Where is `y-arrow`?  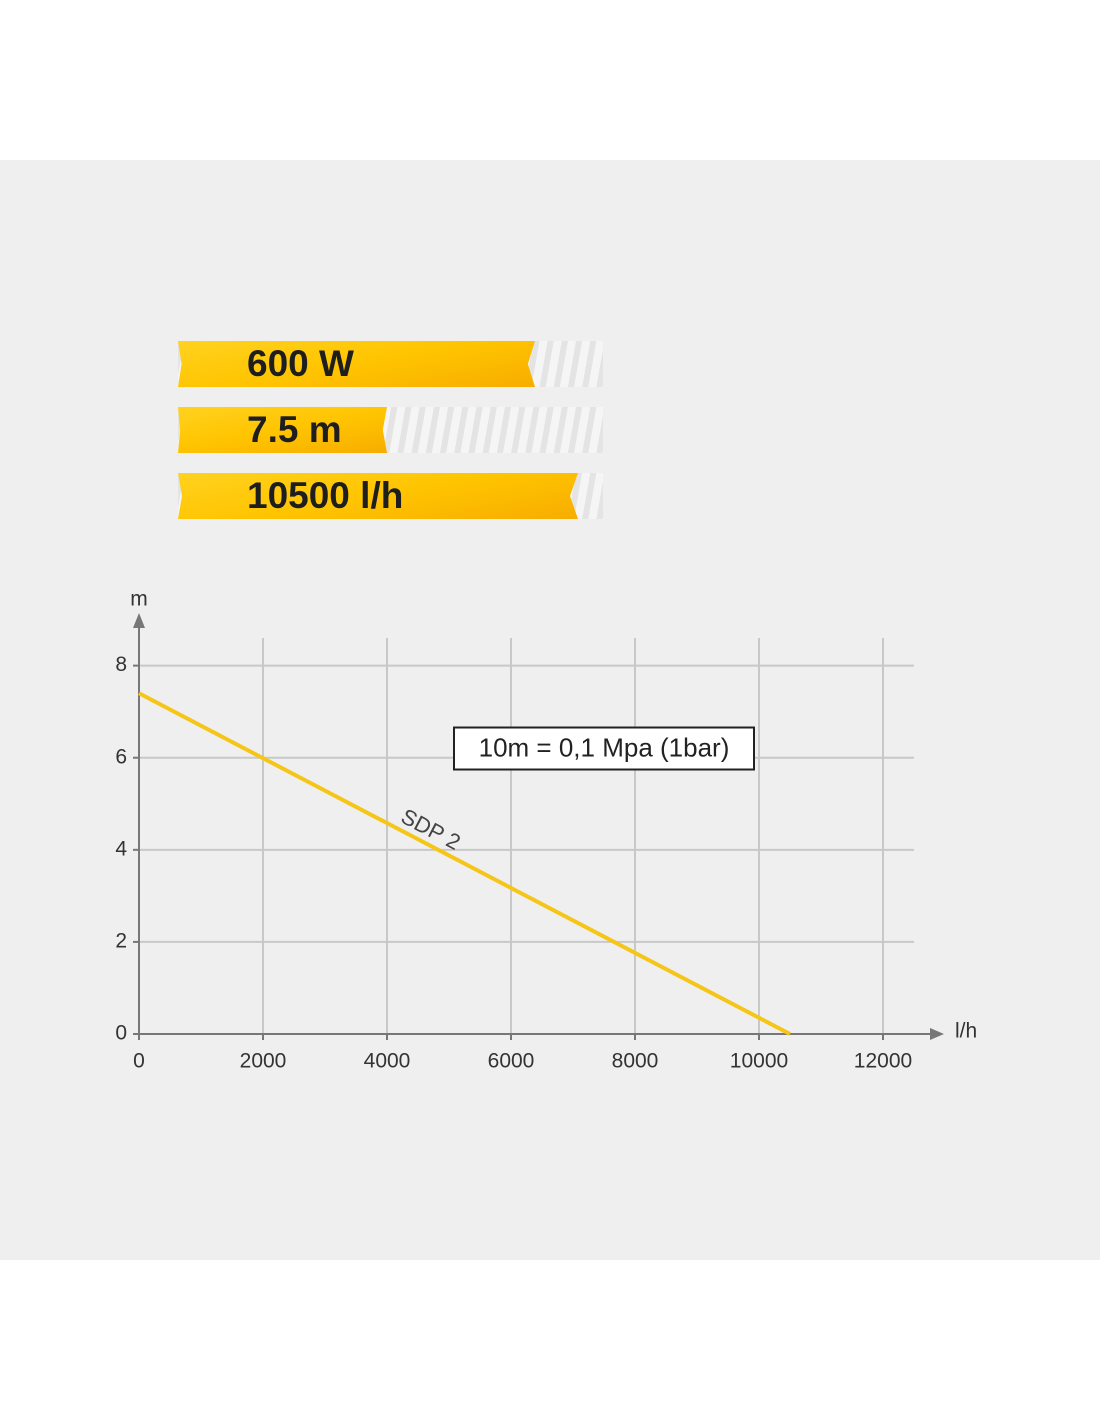 y-arrow is located at coordinates (139, 620).